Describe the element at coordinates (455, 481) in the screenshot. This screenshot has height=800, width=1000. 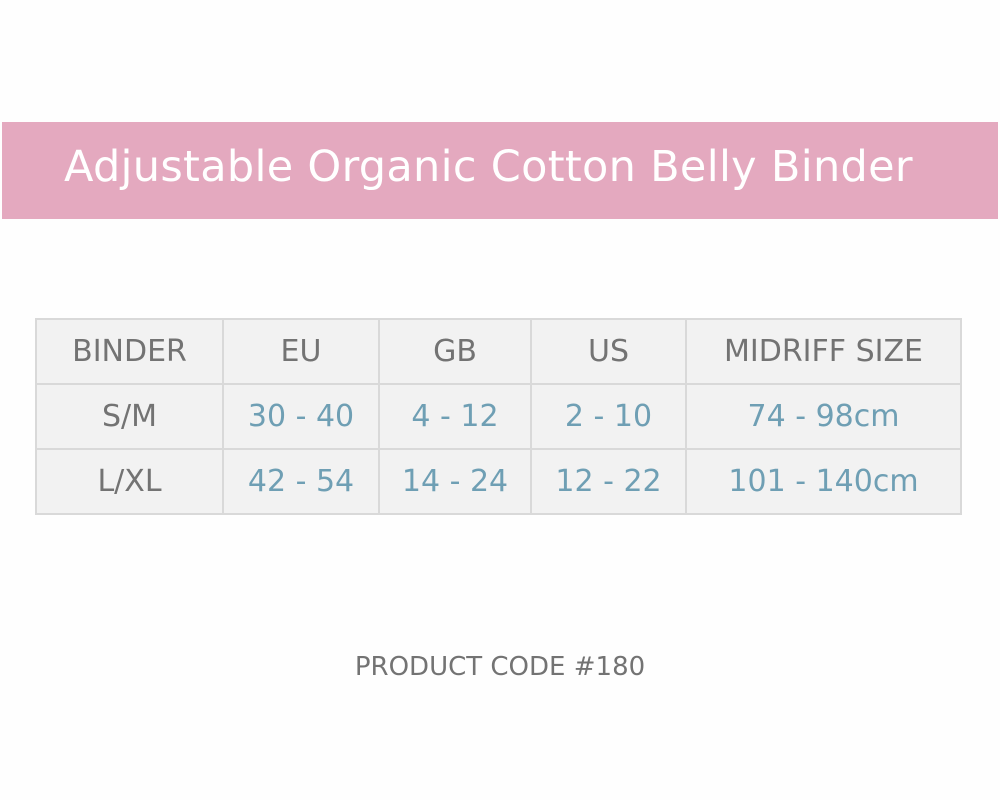
I see `gb-value: 14 - 24` at that location.